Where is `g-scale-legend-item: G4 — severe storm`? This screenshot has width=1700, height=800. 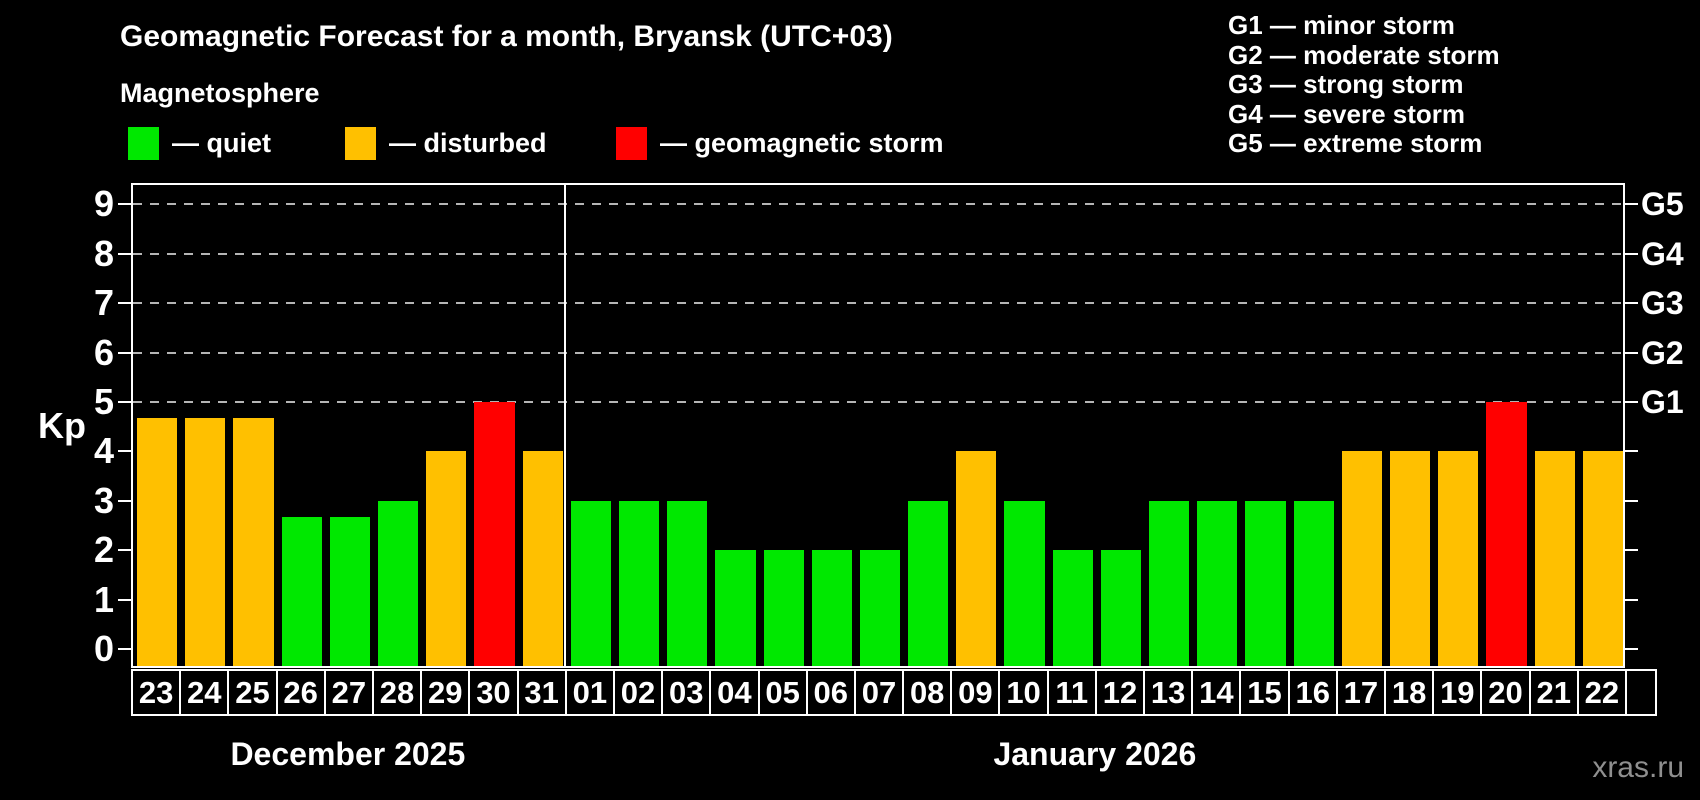
g-scale-legend-item: G4 — severe storm is located at coordinates (1347, 113).